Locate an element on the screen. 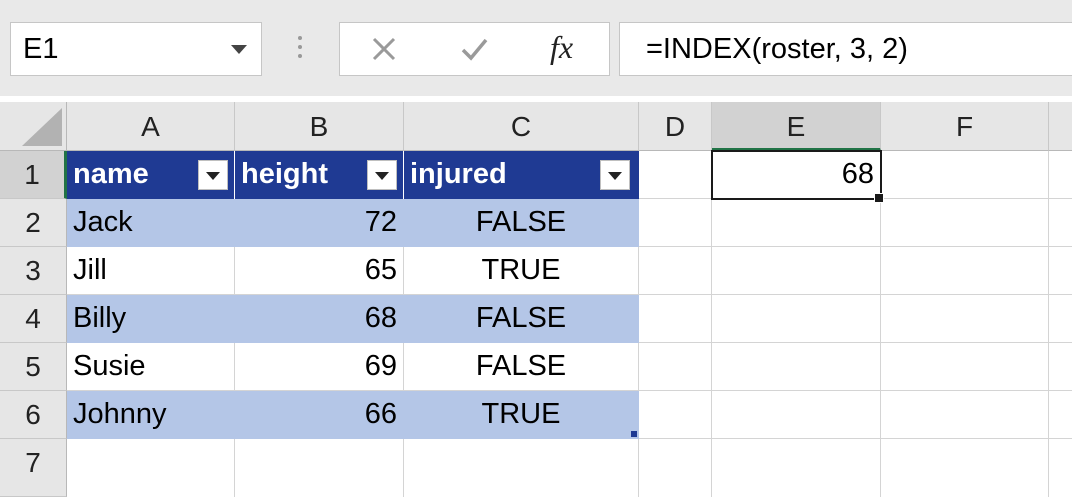 The image size is (1072, 497). table-header-name: name is located at coordinates (111, 174).